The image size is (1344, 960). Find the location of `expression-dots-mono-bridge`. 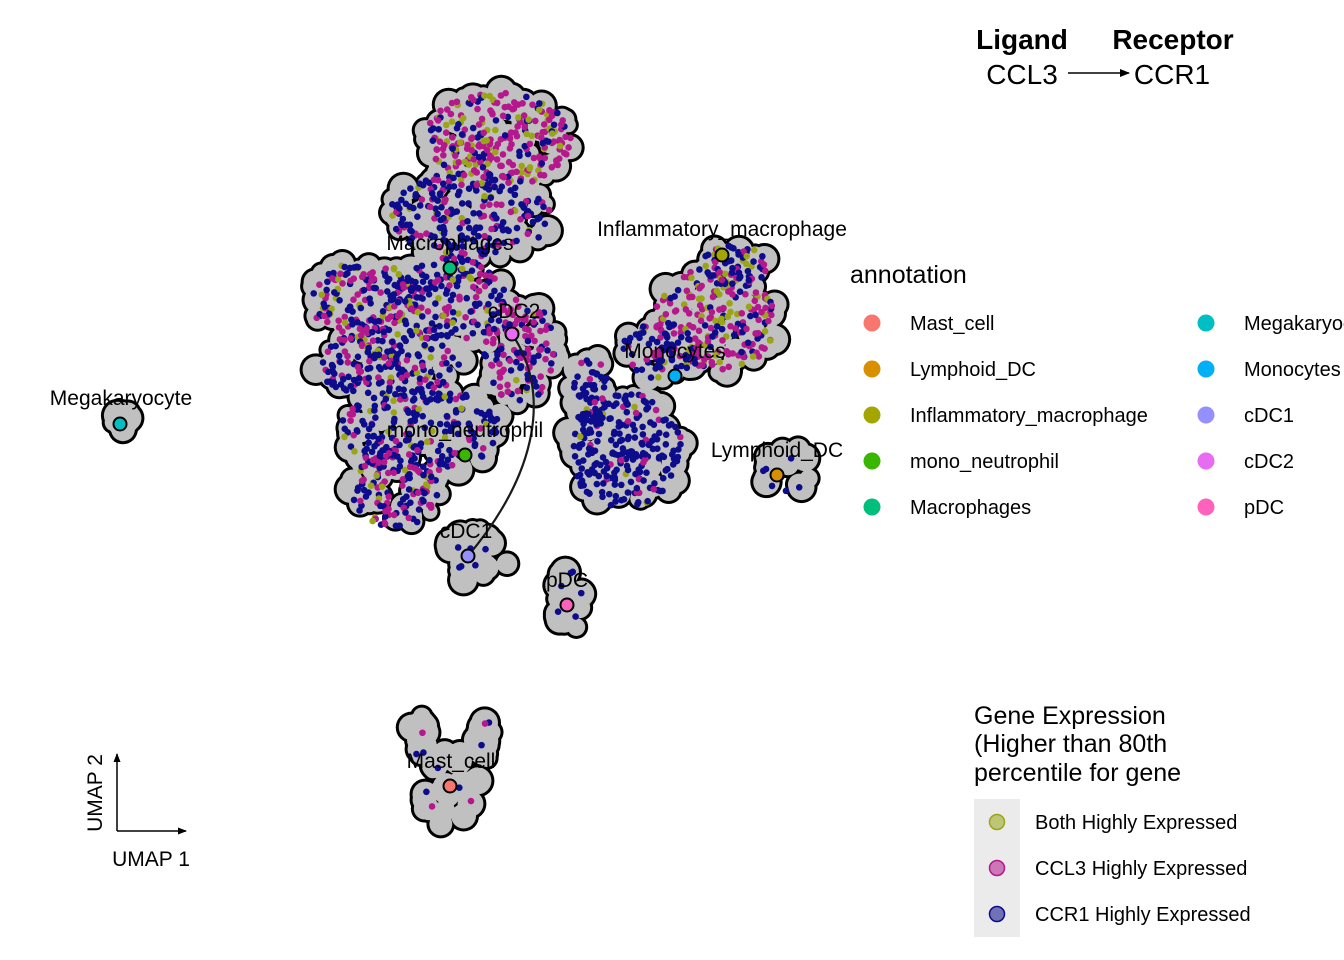

expression-dots-mono-bridge is located at coordinates (590, 396).